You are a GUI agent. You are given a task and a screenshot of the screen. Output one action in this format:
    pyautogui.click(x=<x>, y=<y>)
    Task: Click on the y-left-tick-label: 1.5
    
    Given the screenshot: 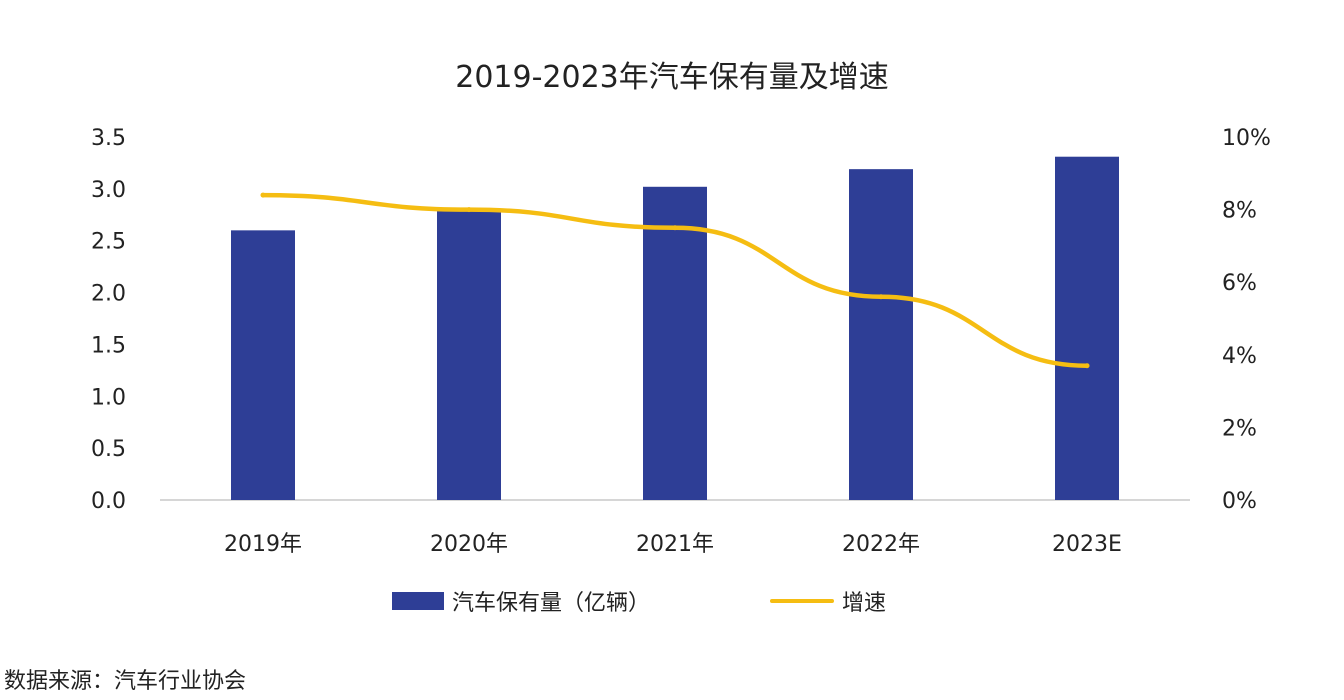 What is the action you would take?
    pyautogui.click(x=108, y=345)
    